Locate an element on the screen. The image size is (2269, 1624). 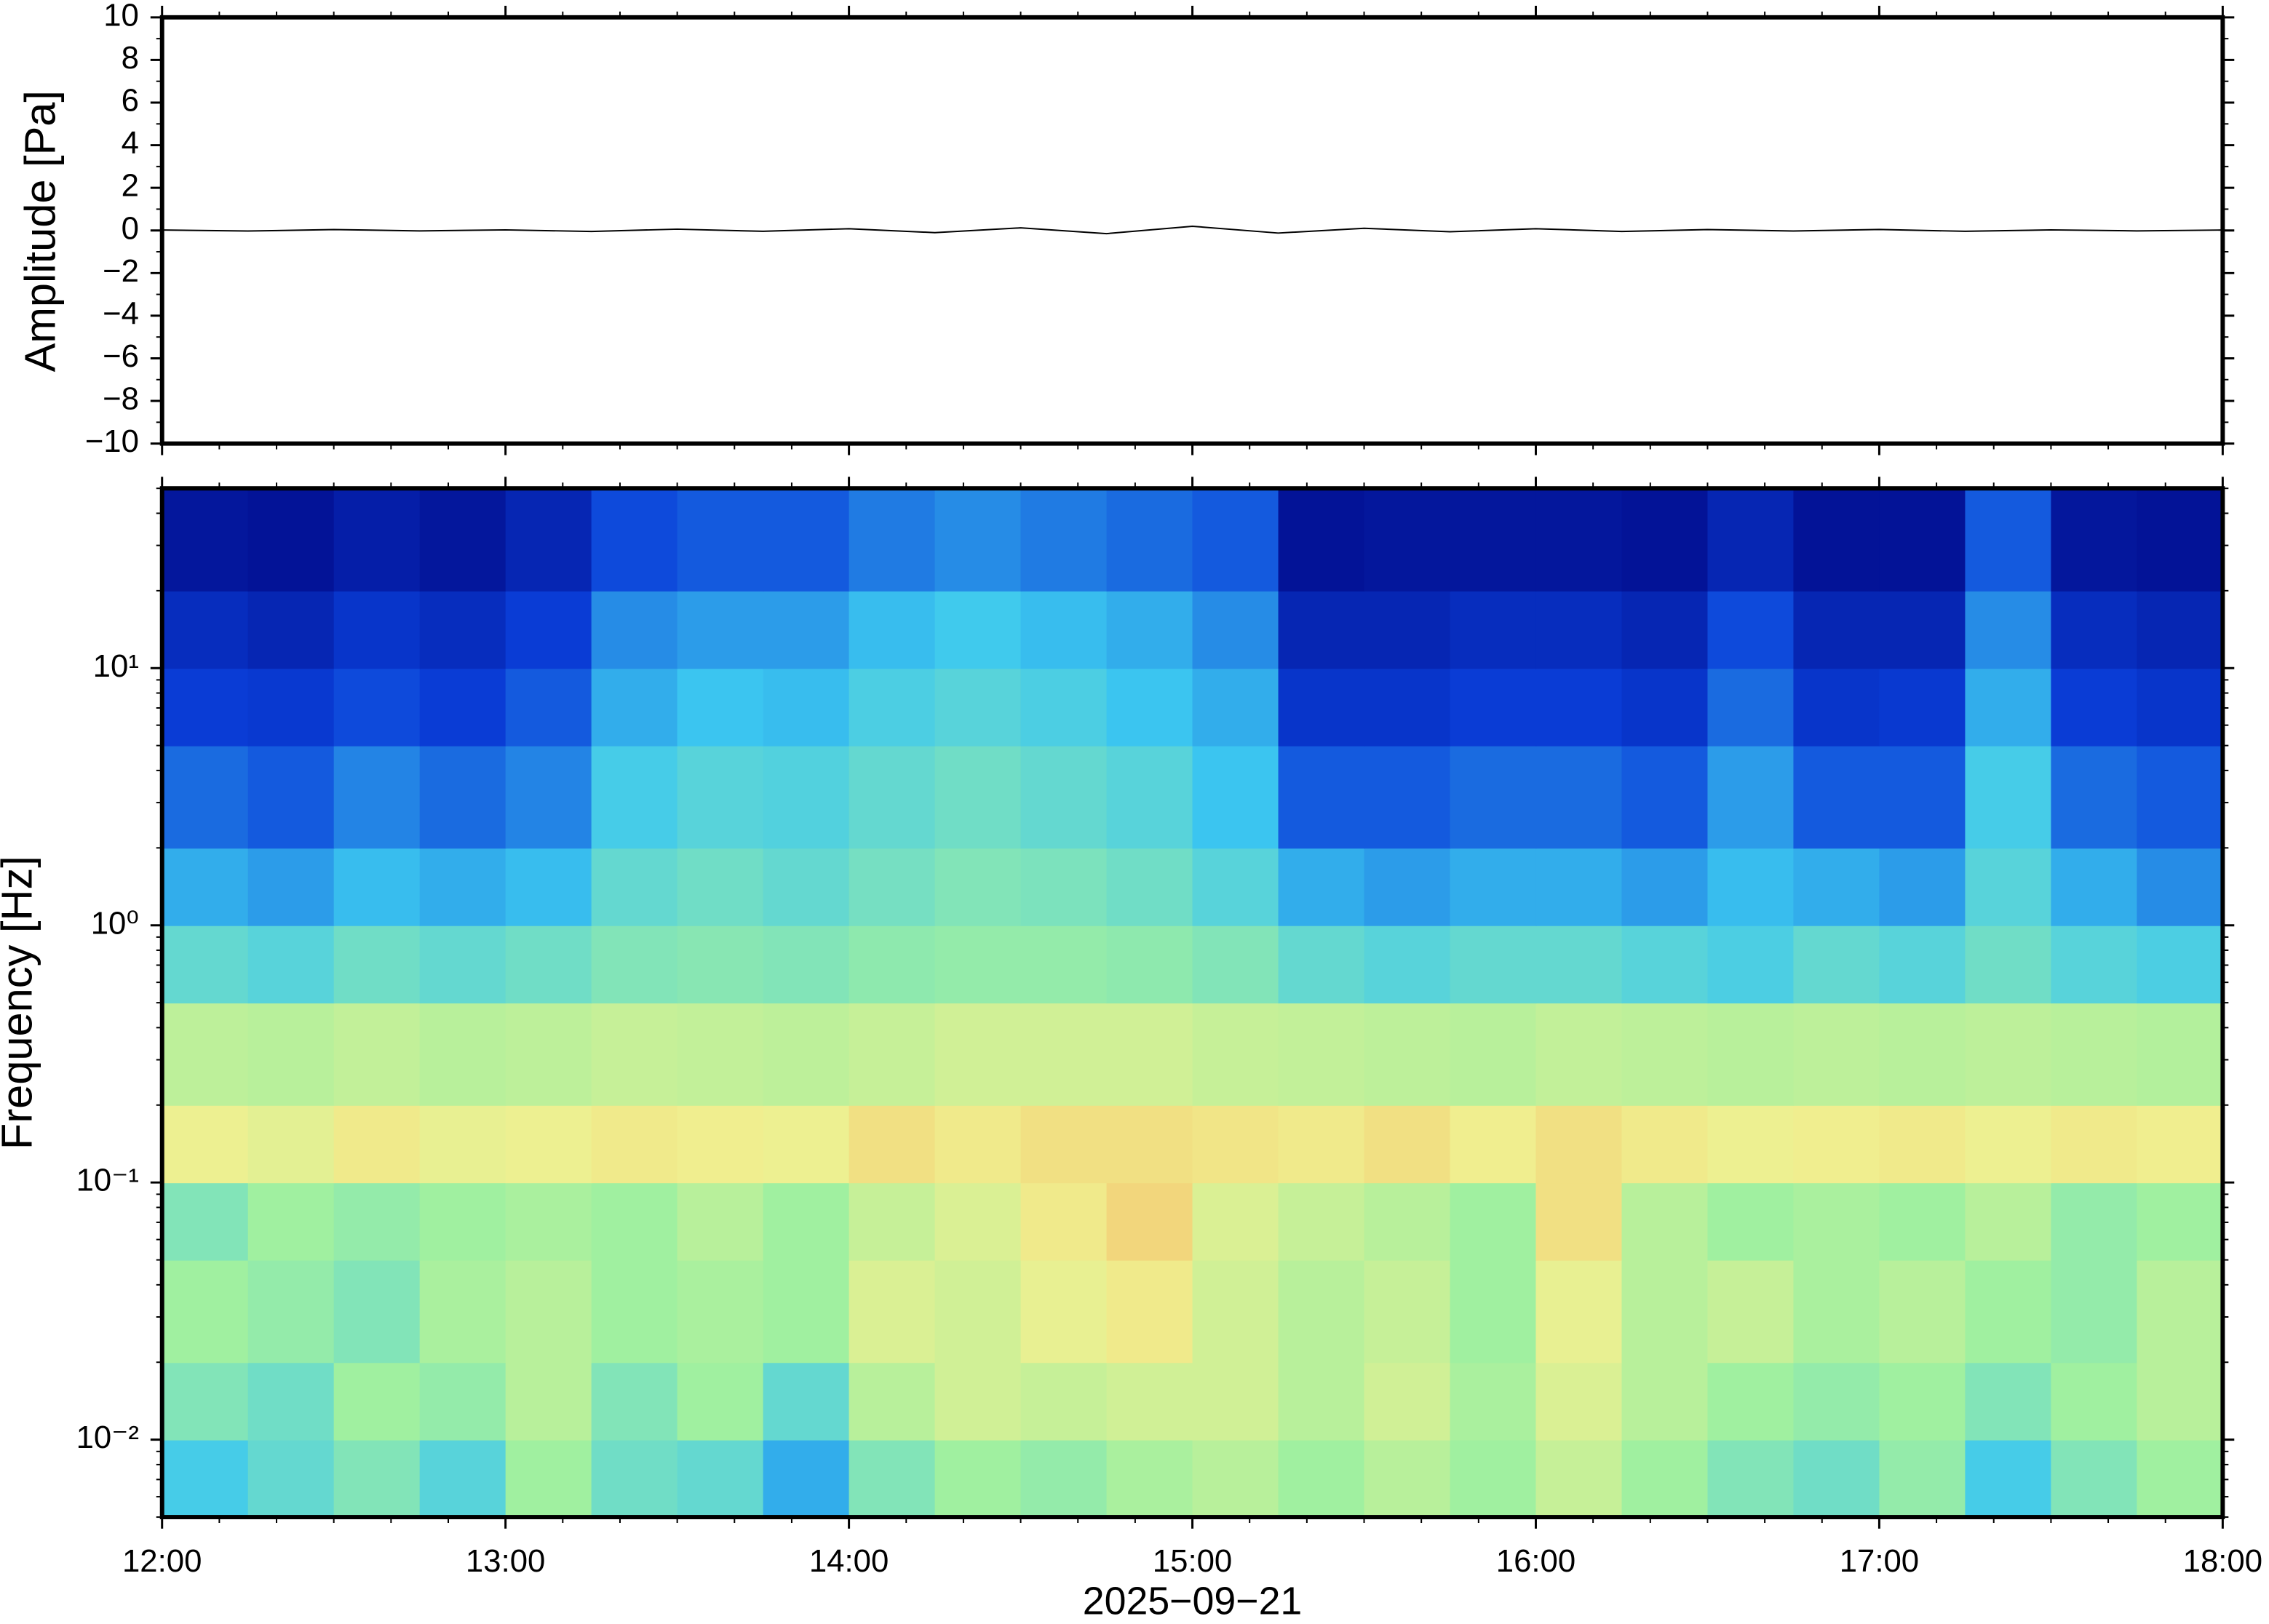
x-tick-label: 17:00 is located at coordinates (1880, 1561).